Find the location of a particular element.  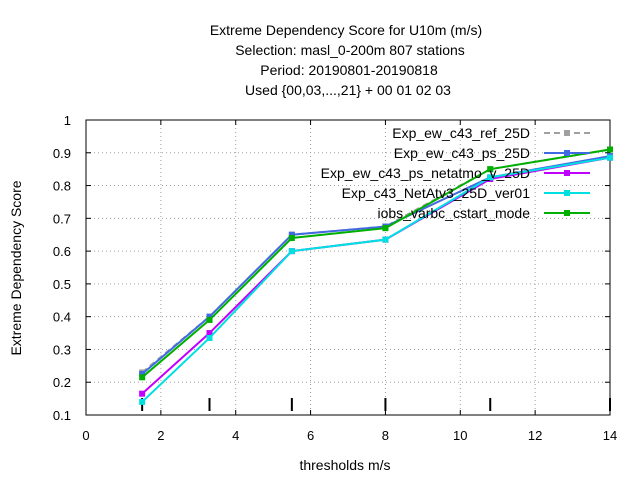

legend-item-4: Exp_c43_NetAtv3_25D_ver01 is located at coordinates (466, 193).